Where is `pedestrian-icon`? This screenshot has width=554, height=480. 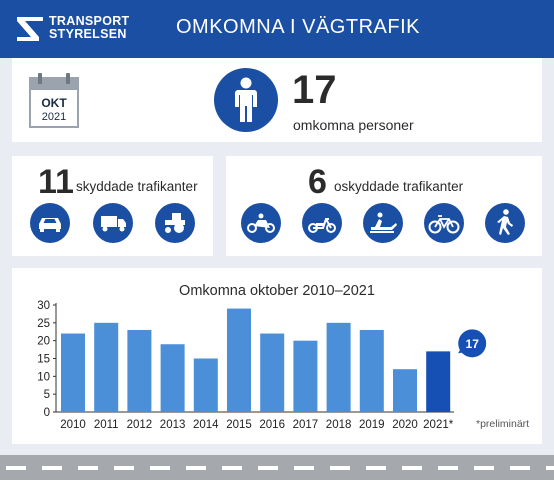
pedestrian-icon is located at coordinates (505, 223).